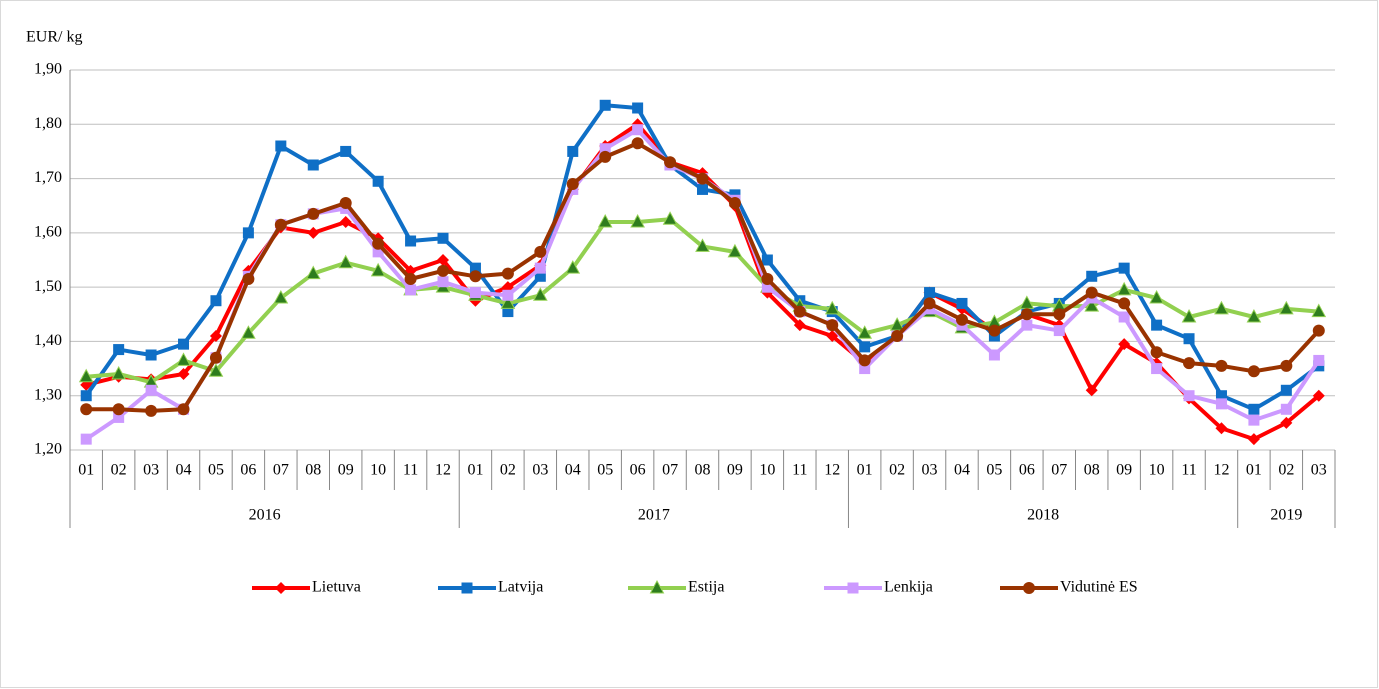 Image resolution: width=1379 pixels, height=689 pixels. I want to click on x-tick-label: 03, so click(1319, 470).